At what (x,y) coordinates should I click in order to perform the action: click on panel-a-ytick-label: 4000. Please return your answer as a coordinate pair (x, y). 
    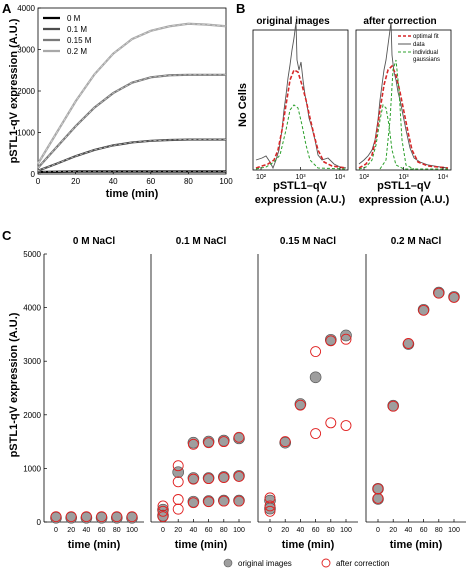
    Looking at the image, I should click on (26, 8).